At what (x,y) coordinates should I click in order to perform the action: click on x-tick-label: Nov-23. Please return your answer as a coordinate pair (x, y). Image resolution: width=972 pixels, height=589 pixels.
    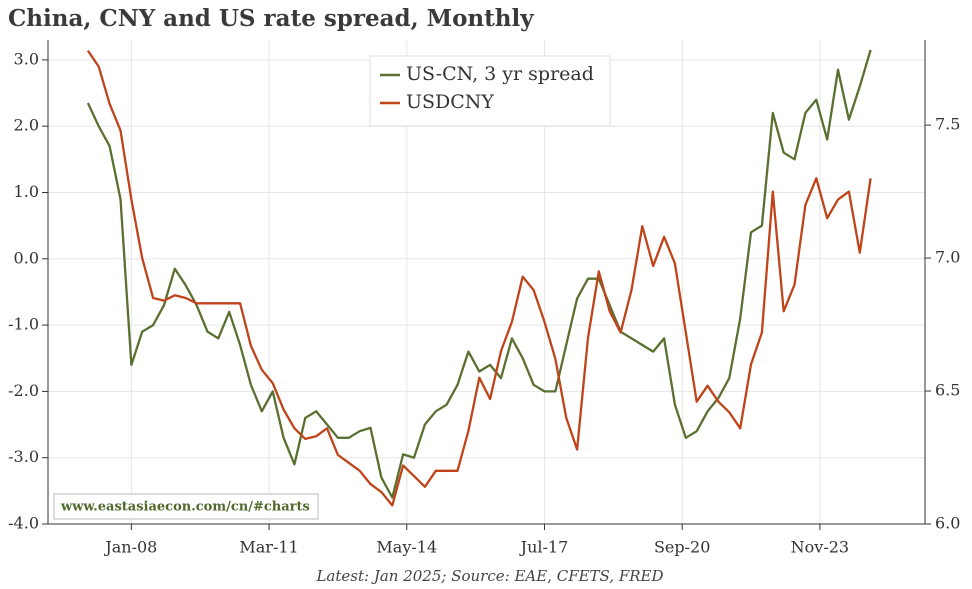
    Looking at the image, I should click on (820, 547).